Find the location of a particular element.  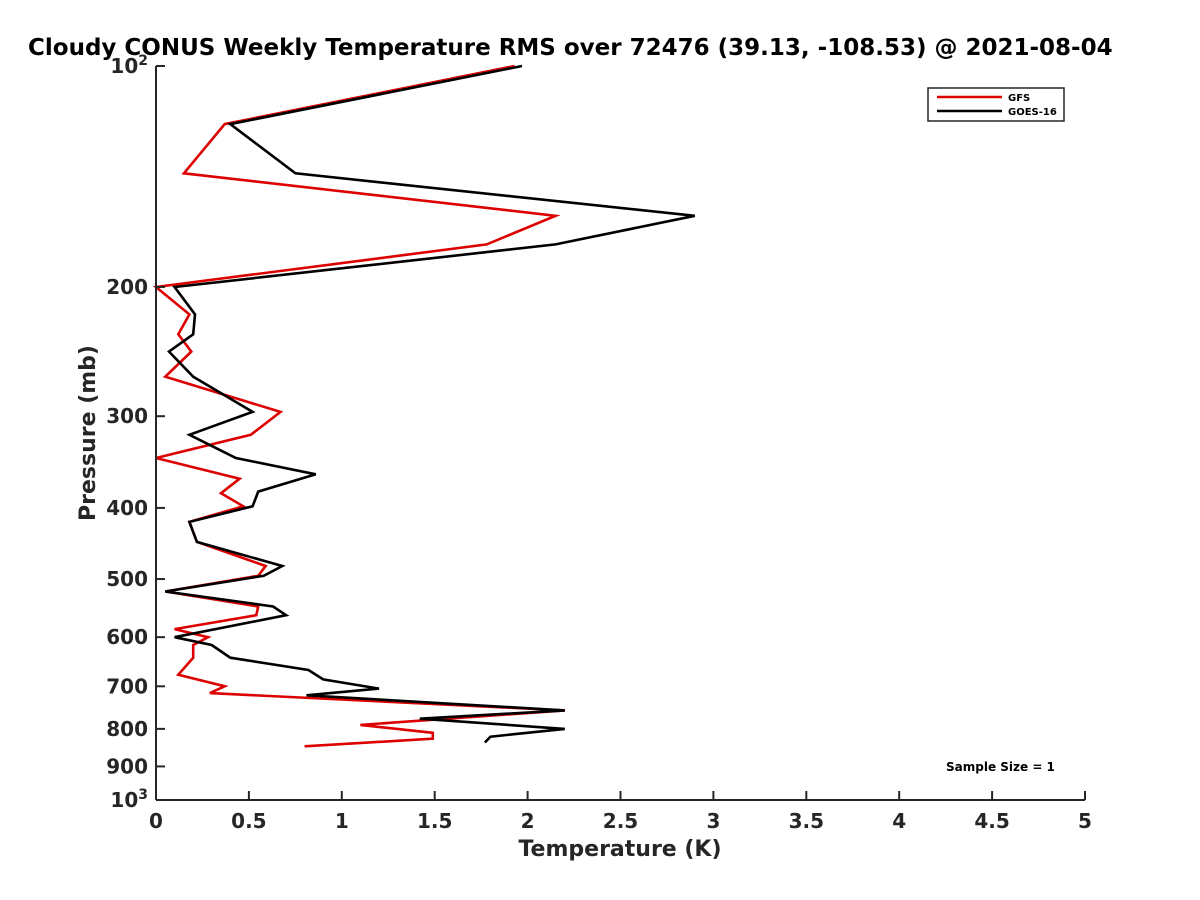

y-tick-label: 500 is located at coordinates (127, 579).